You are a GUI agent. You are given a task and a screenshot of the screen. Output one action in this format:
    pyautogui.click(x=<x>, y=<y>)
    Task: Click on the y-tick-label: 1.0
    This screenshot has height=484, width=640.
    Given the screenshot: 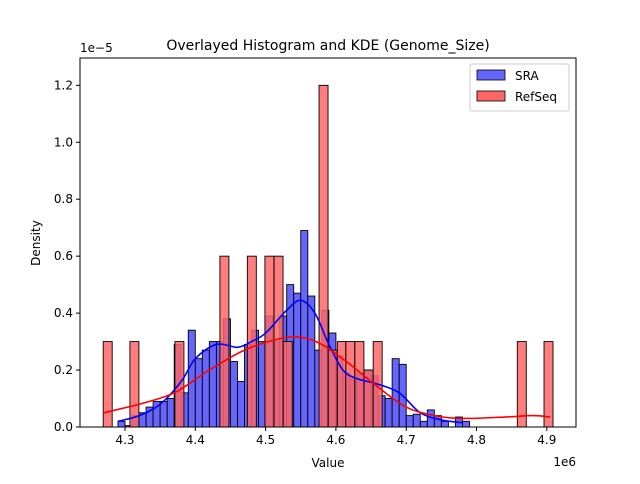 What is the action you would take?
    pyautogui.click(x=63, y=142)
    